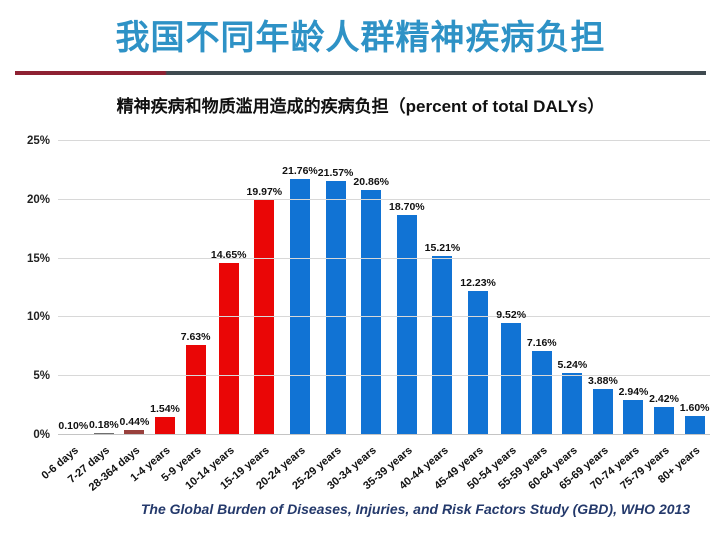  I want to click on bar-column: 19.97% 15-19 years, so click(251, 316).